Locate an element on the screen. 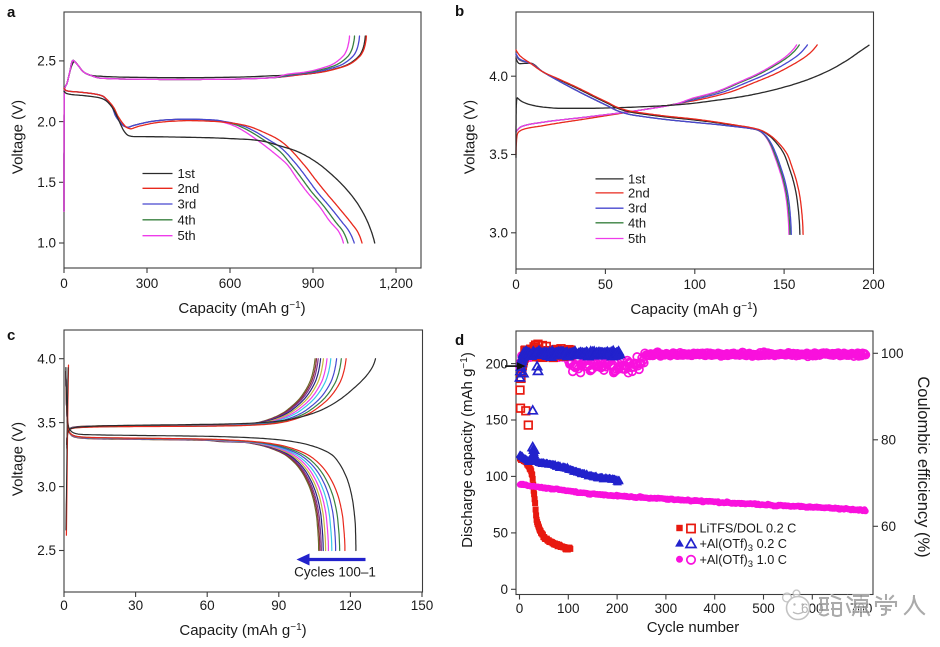 This screenshot has height=647, width=940. svg-text: +Al(OTf)3 1.0 C is located at coordinates (743, 561).